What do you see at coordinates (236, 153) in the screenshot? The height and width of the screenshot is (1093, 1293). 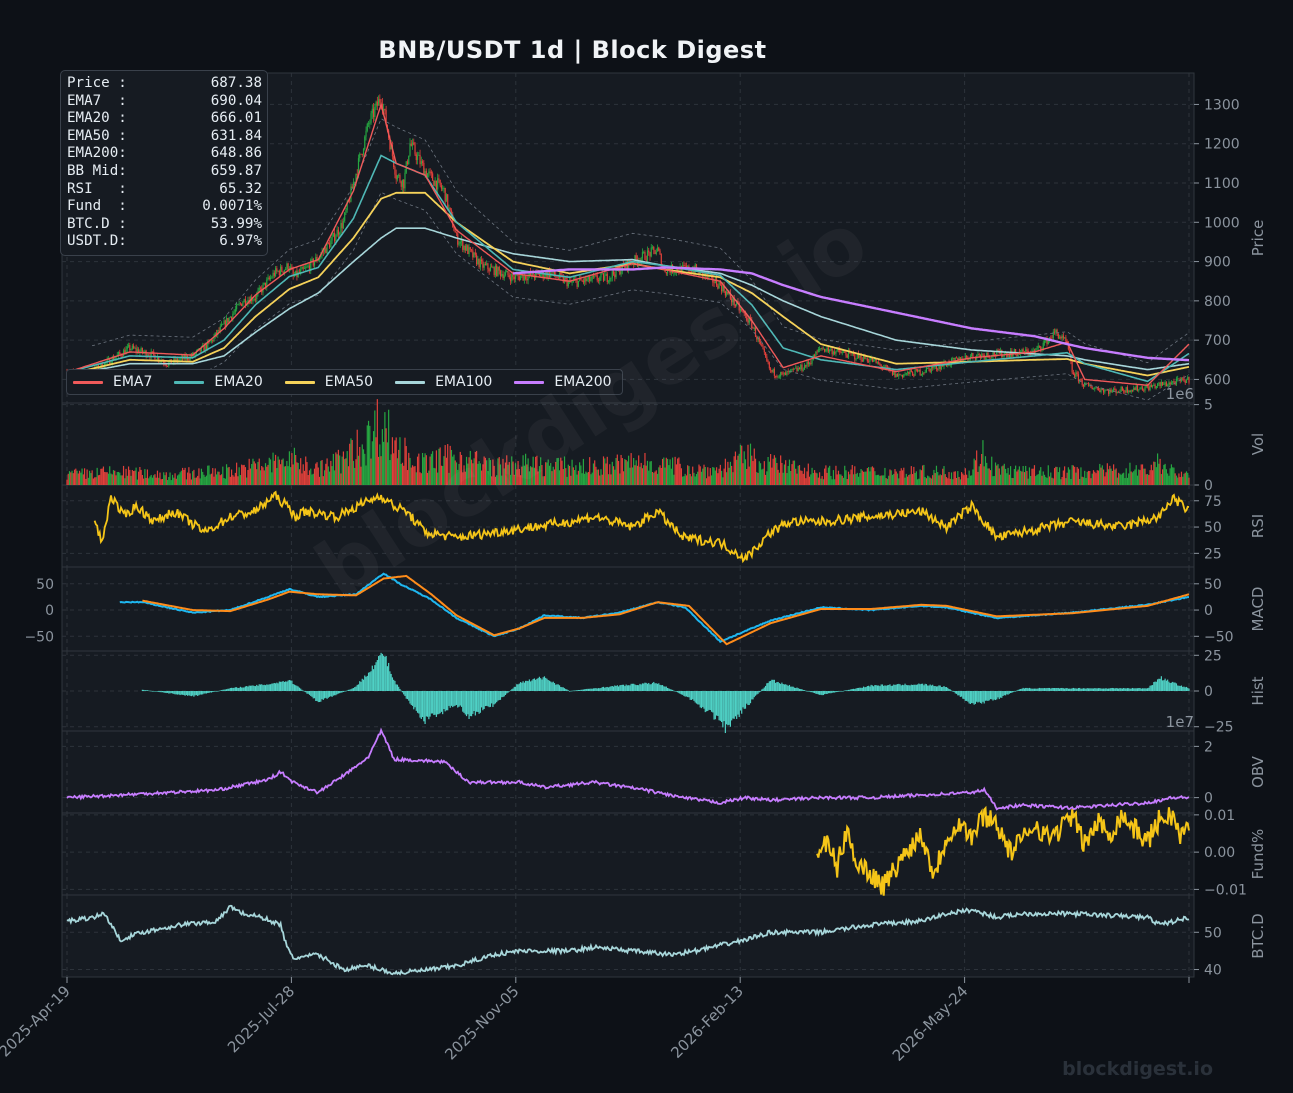 I see `info-value: 648.86` at bounding box center [236, 153].